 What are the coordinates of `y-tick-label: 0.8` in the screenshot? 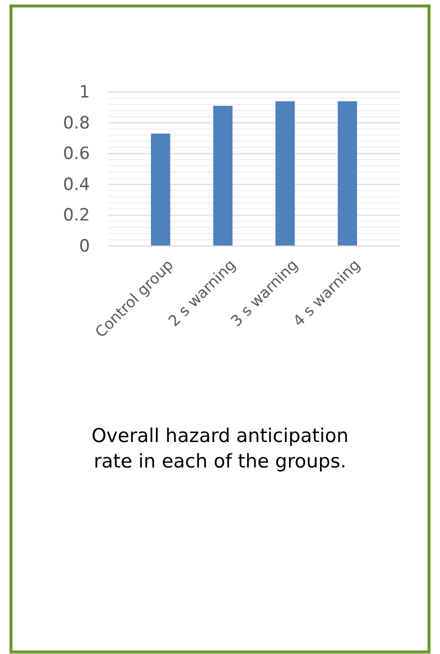 It's located at (76, 123).